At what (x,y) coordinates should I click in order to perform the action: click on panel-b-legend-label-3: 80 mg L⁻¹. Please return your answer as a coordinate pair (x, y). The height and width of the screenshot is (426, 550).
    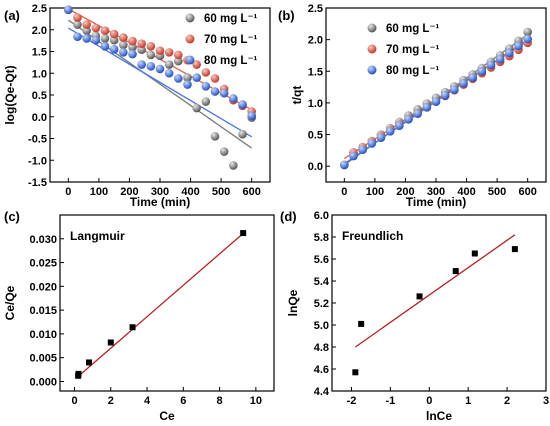
    Looking at the image, I should click on (413, 71).